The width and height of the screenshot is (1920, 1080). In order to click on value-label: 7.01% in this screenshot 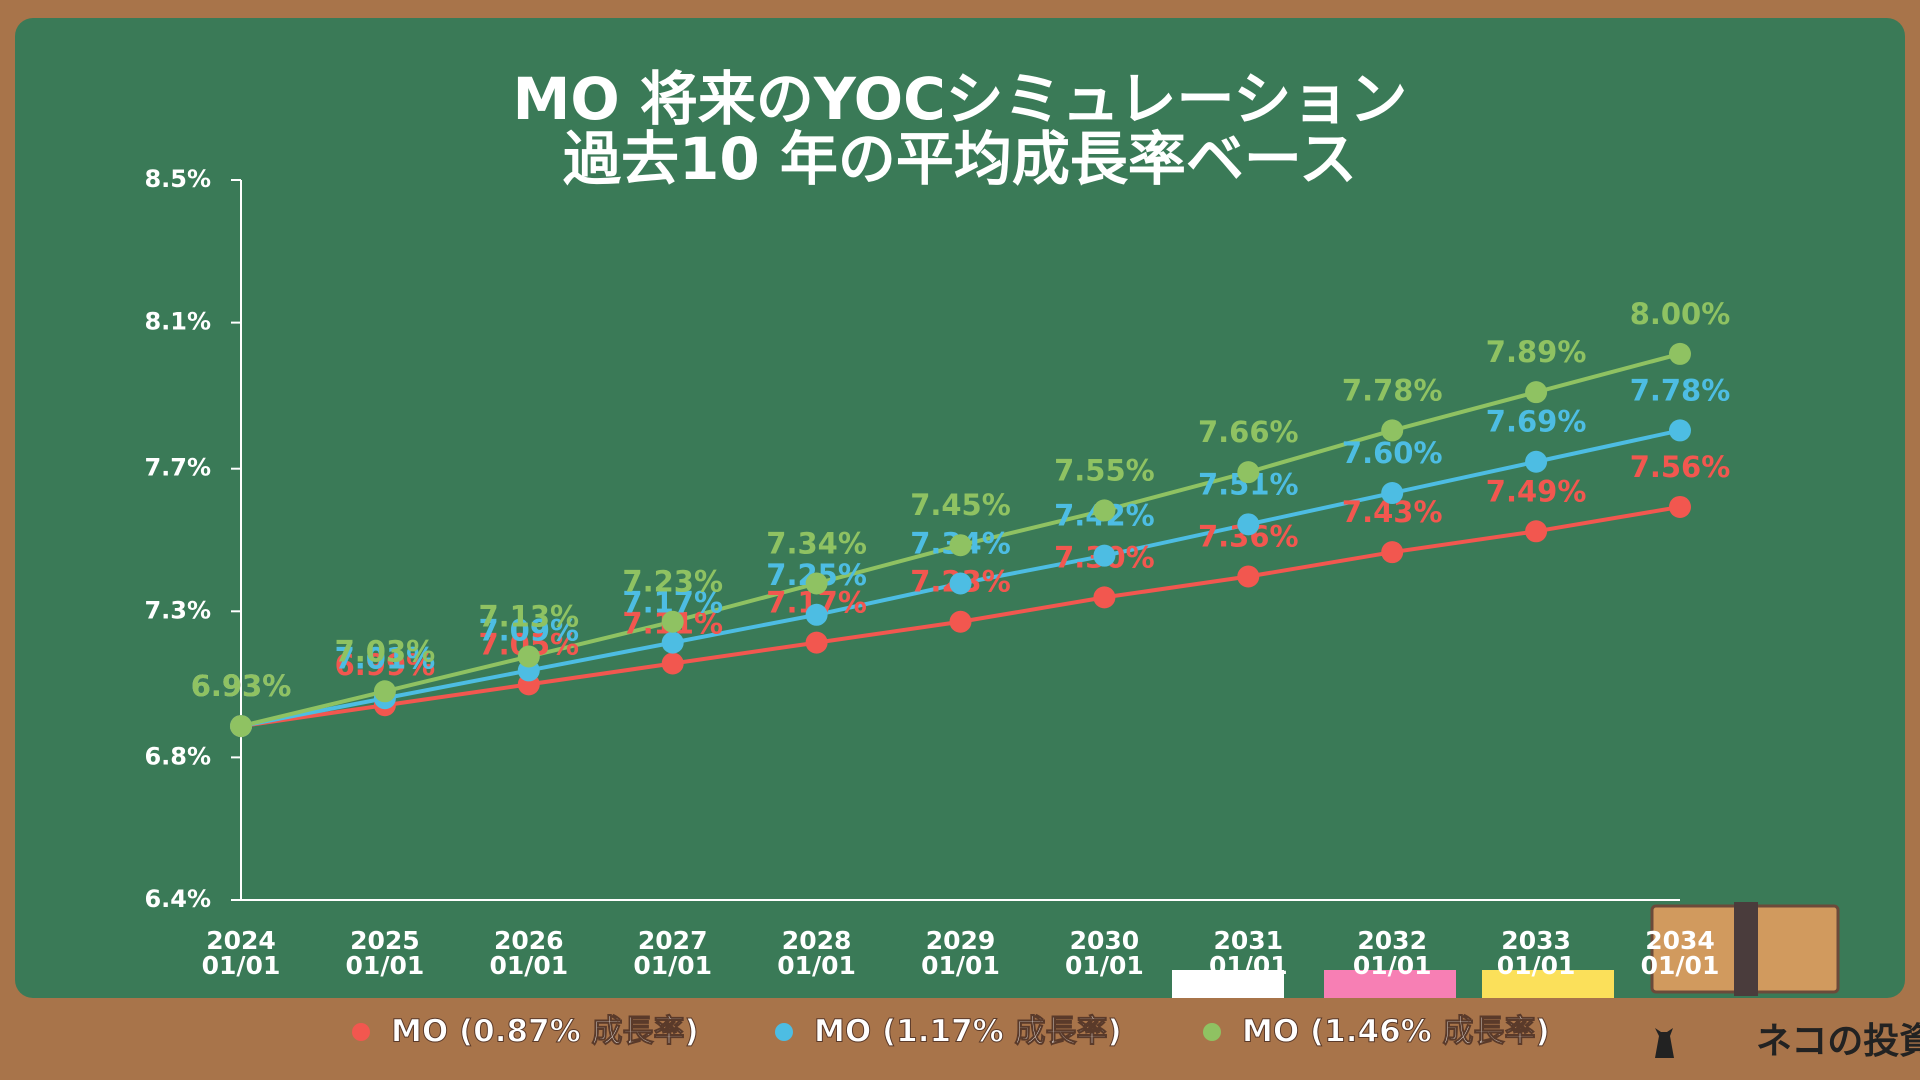, I will do `click(385, 658)`.